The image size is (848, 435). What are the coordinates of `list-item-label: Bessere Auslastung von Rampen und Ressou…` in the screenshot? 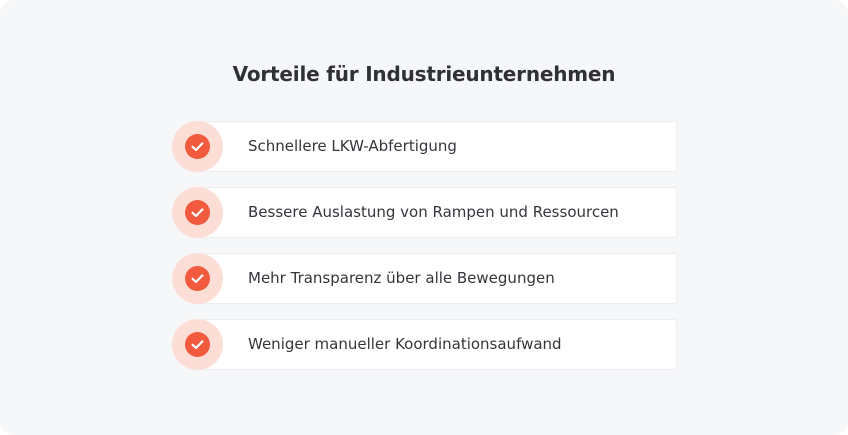 It's located at (433, 212).